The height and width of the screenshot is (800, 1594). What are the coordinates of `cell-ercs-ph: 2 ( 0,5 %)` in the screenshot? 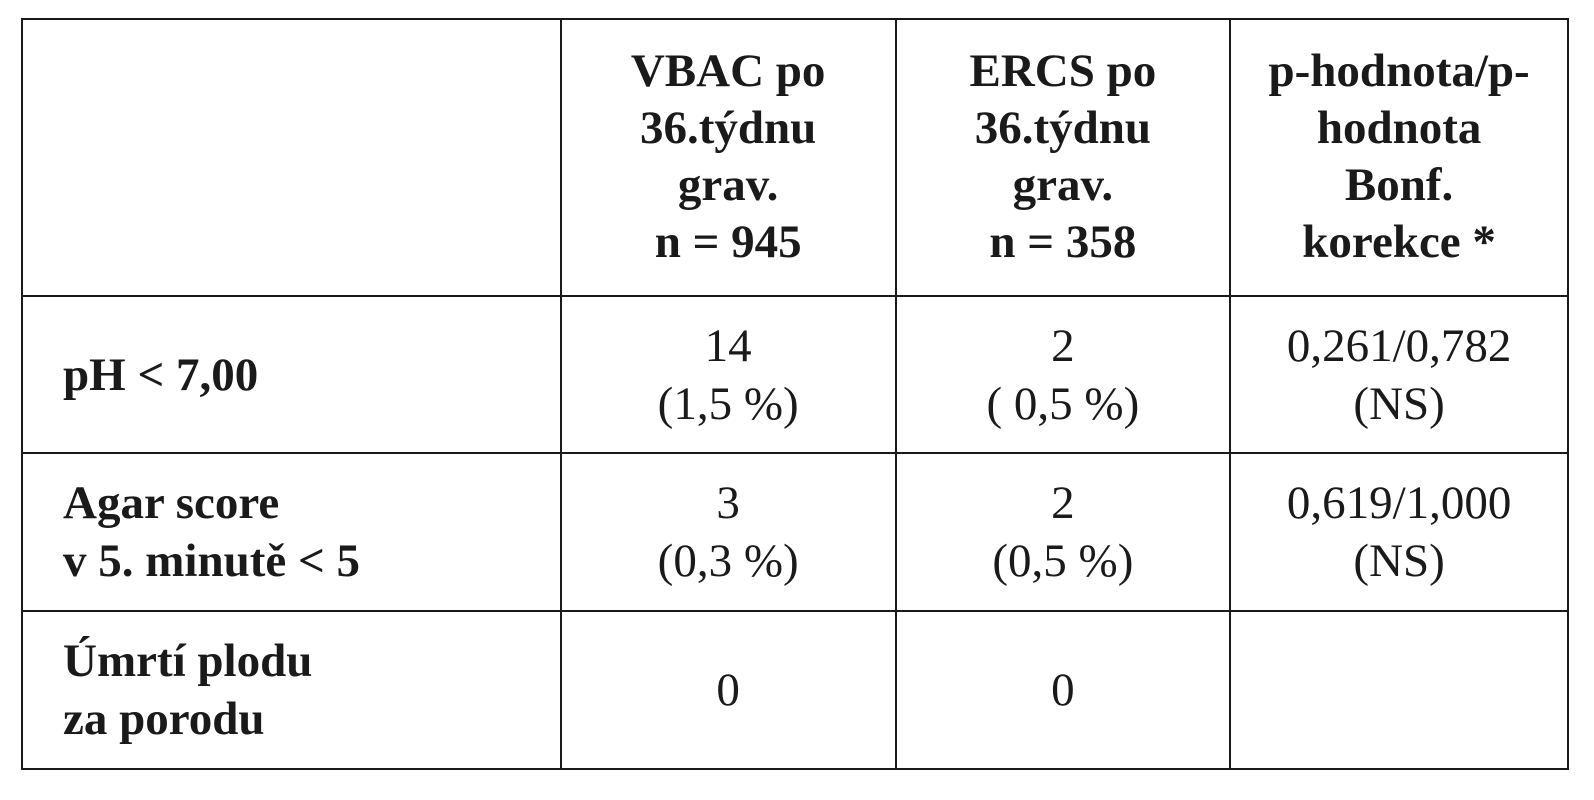 It's located at (1063, 374).